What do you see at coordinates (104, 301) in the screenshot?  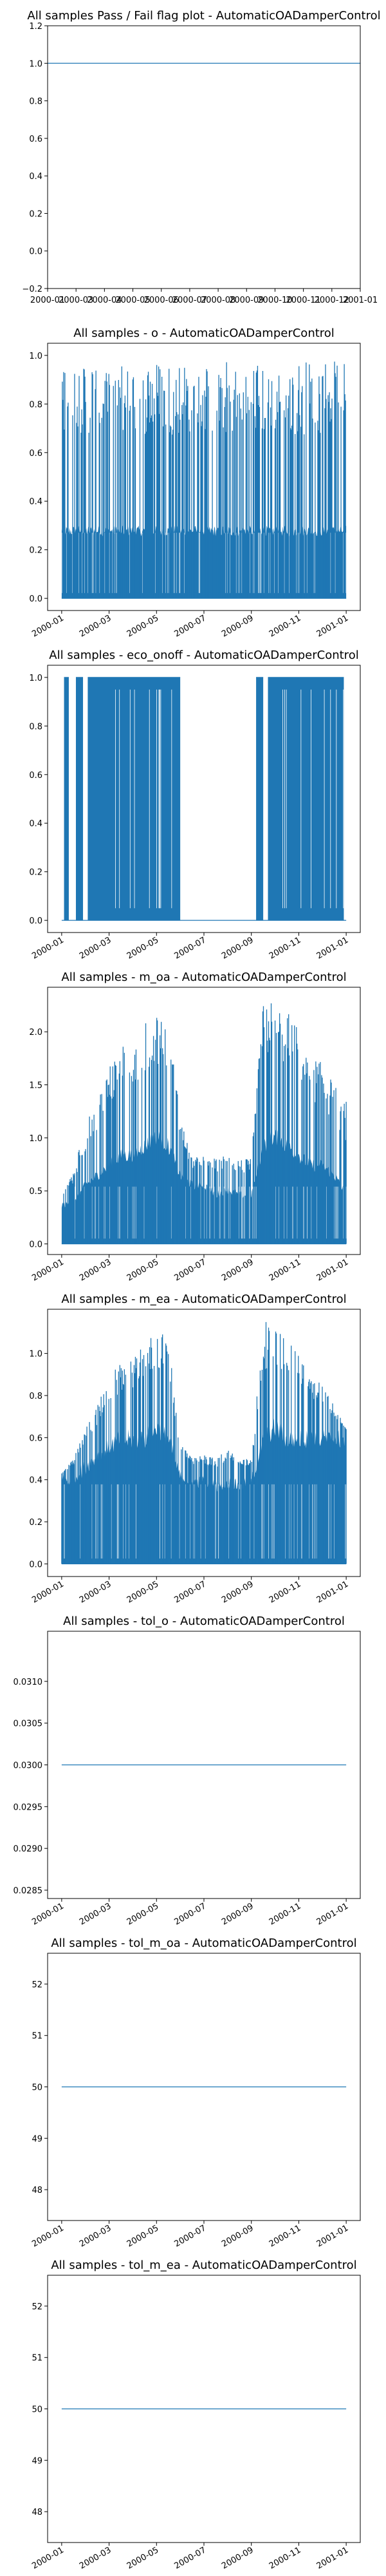 I see `x-tick-label: 2000-04` at bounding box center [104, 301].